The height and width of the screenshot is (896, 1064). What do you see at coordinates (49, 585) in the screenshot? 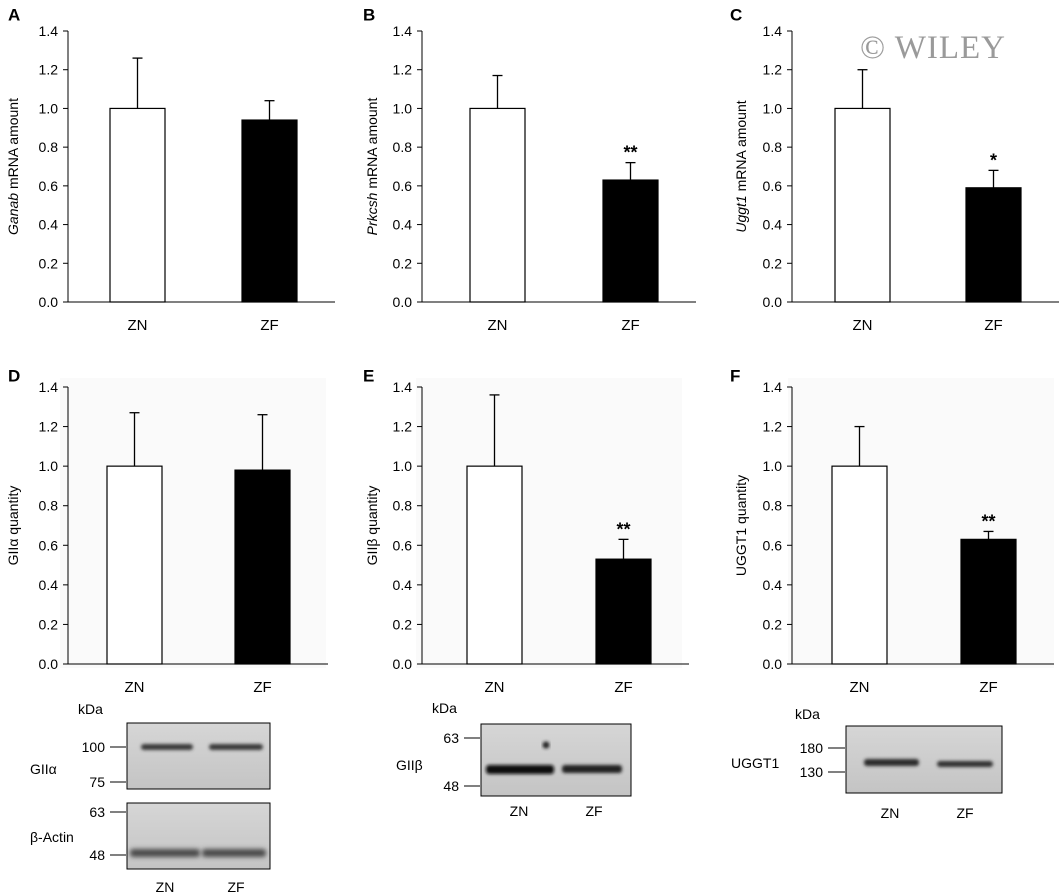
I see `y-tick-label-d: 0.4` at bounding box center [49, 585].